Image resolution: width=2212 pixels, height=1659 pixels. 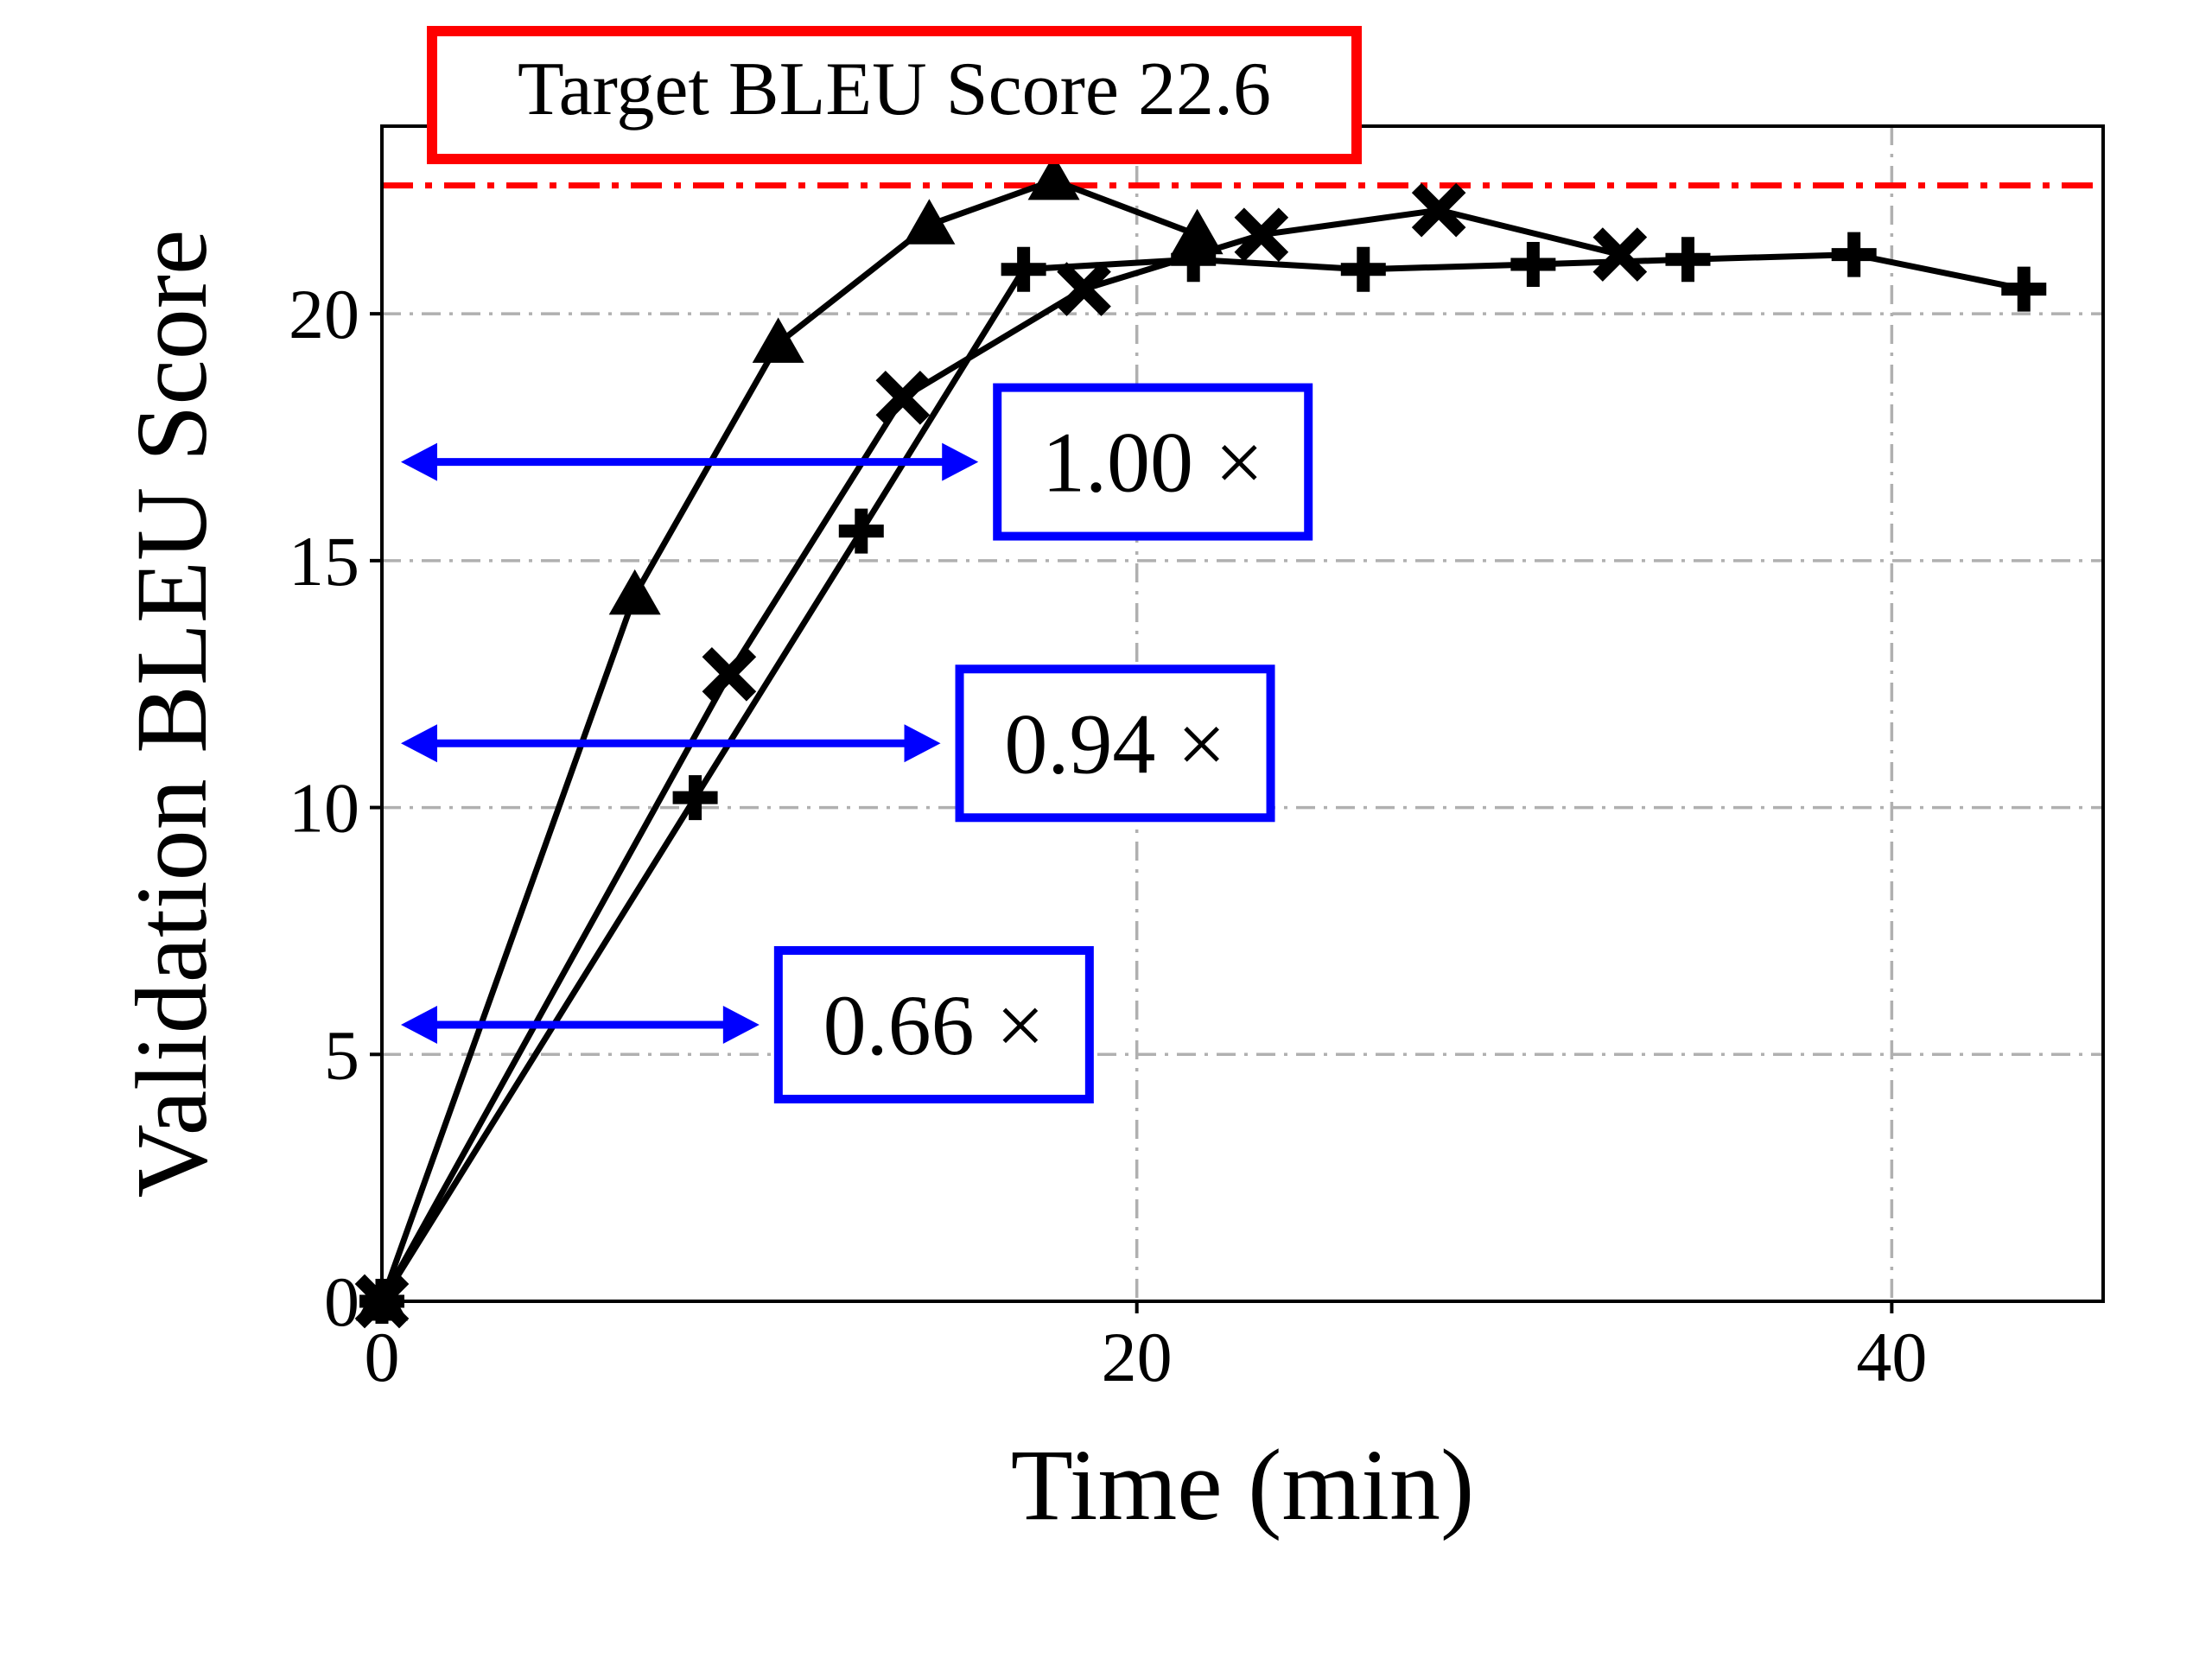 I want to click on target-label-box: Target BLEU Score 22.6, so click(x=894, y=95).